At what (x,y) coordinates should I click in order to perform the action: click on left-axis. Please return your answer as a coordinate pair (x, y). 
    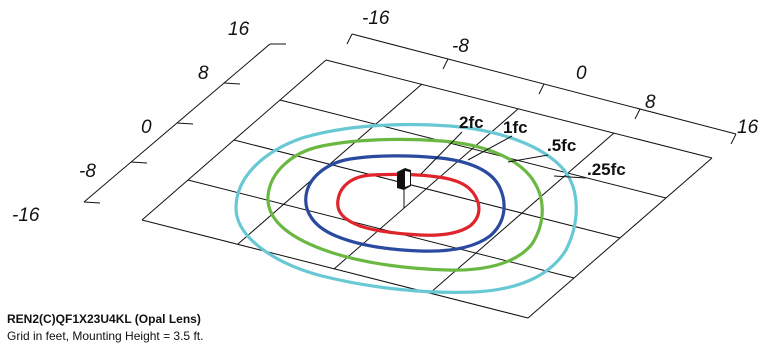
    Looking at the image, I should click on (184, 123).